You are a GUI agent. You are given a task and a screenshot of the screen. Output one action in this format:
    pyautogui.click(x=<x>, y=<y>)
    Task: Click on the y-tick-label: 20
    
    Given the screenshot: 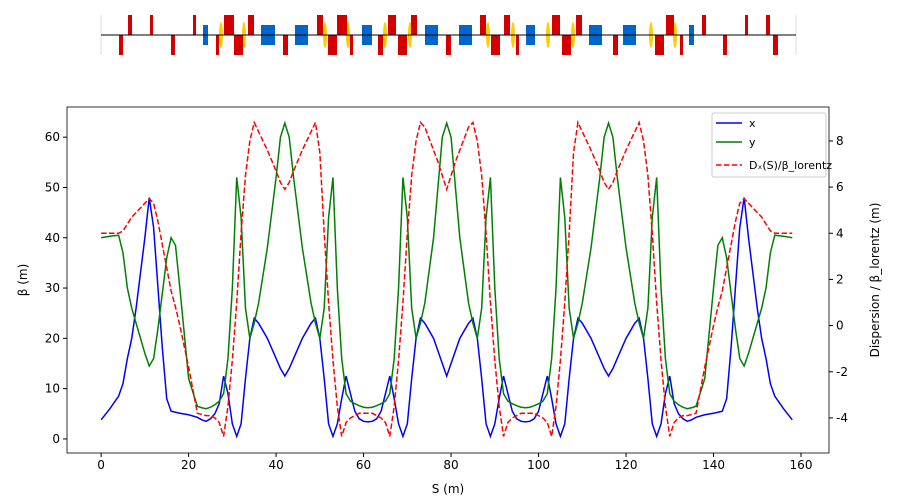 What is the action you would take?
    pyautogui.click(x=52, y=338)
    